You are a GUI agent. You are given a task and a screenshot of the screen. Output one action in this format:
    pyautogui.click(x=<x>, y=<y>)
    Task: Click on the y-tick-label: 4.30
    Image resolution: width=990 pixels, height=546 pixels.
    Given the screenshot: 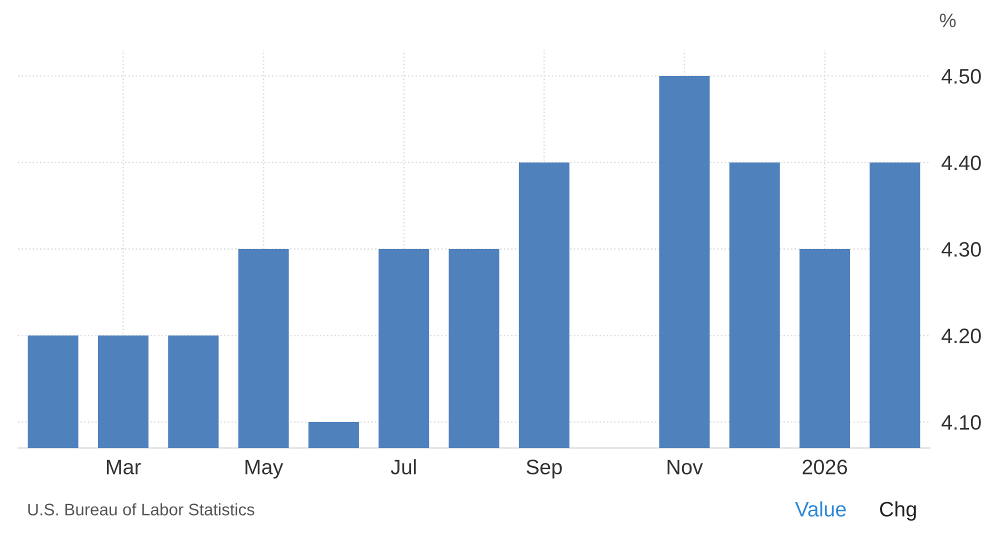 What is the action you would take?
    pyautogui.click(x=961, y=249)
    